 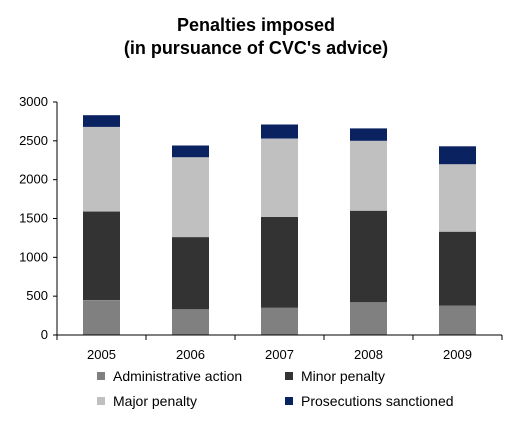 What do you see at coordinates (37, 295) in the screenshot?
I see `y-tick-label: 500` at bounding box center [37, 295].